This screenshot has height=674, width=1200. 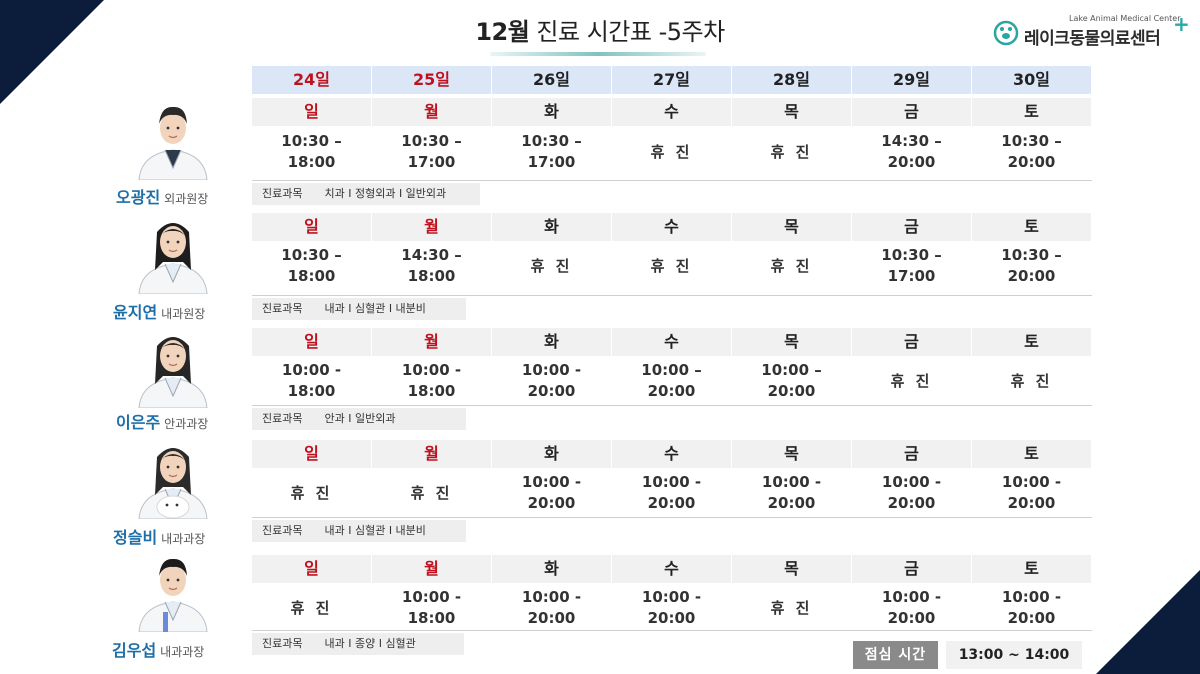 I want to click on hours-cell: 14:30 – 20:00, so click(x=911, y=152).